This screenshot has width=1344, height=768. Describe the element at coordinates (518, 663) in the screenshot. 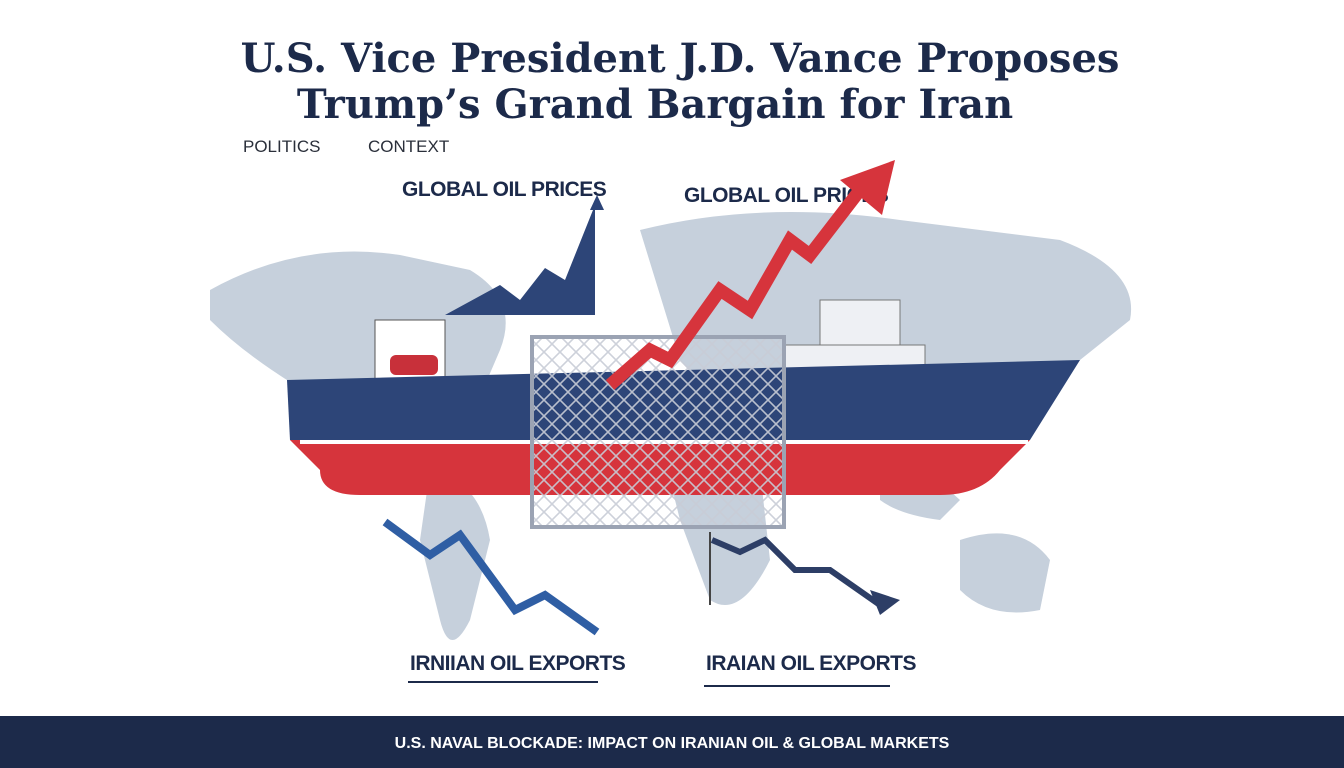

I see `label: IRNIIAN OIL EXPORTS` at that location.